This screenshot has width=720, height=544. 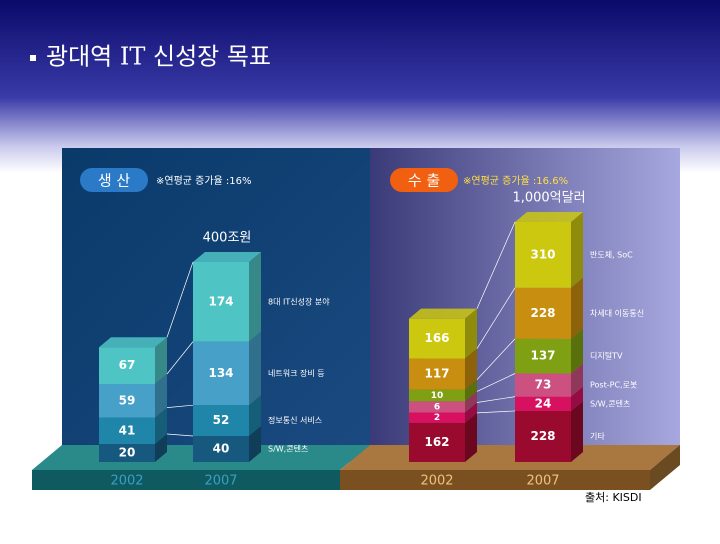 I want to click on legend-label: 디지털TV, so click(x=606, y=356).